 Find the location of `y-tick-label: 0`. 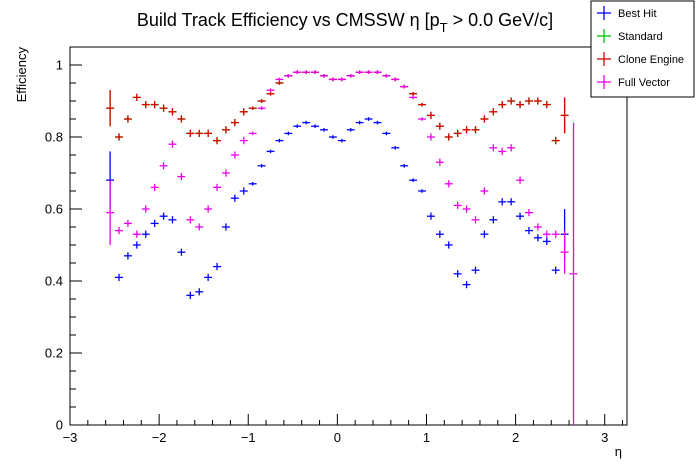

y-tick-label: 0 is located at coordinates (59, 425).